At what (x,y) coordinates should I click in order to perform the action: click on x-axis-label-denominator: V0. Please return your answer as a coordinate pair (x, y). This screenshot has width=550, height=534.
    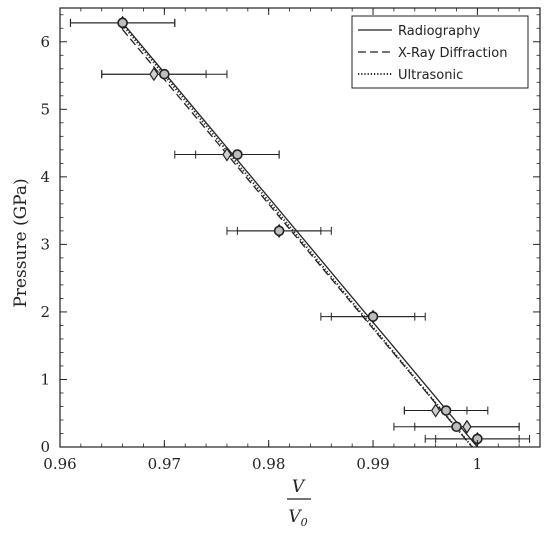
    Looking at the image, I should click on (297, 518).